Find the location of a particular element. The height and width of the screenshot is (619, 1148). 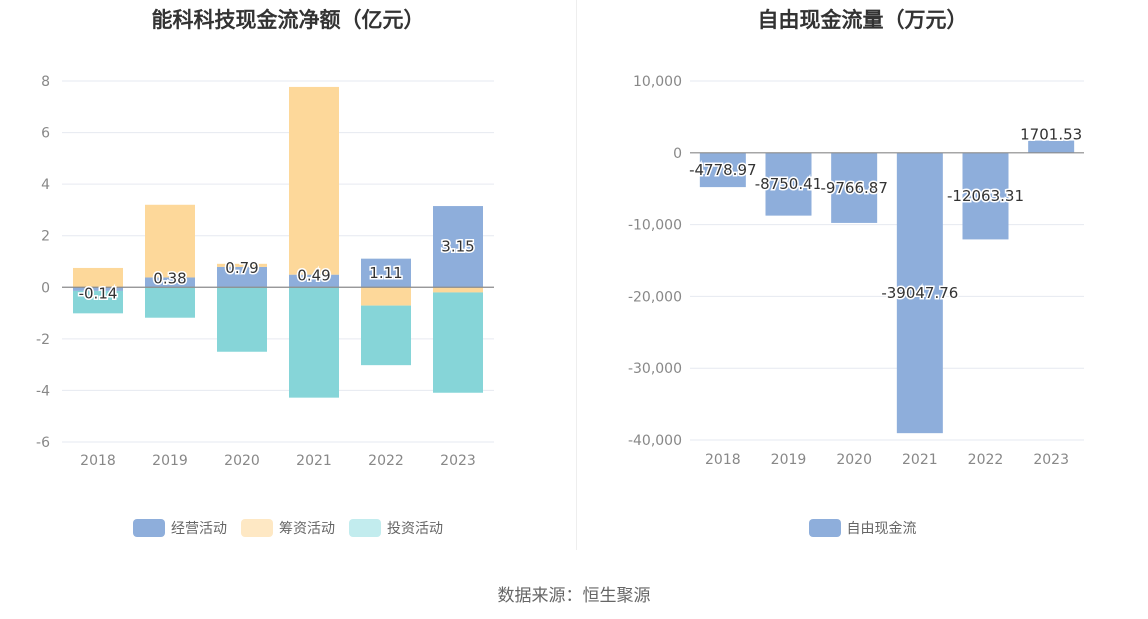

legend-item-financing: 筹资活动 is located at coordinates (288, 528).